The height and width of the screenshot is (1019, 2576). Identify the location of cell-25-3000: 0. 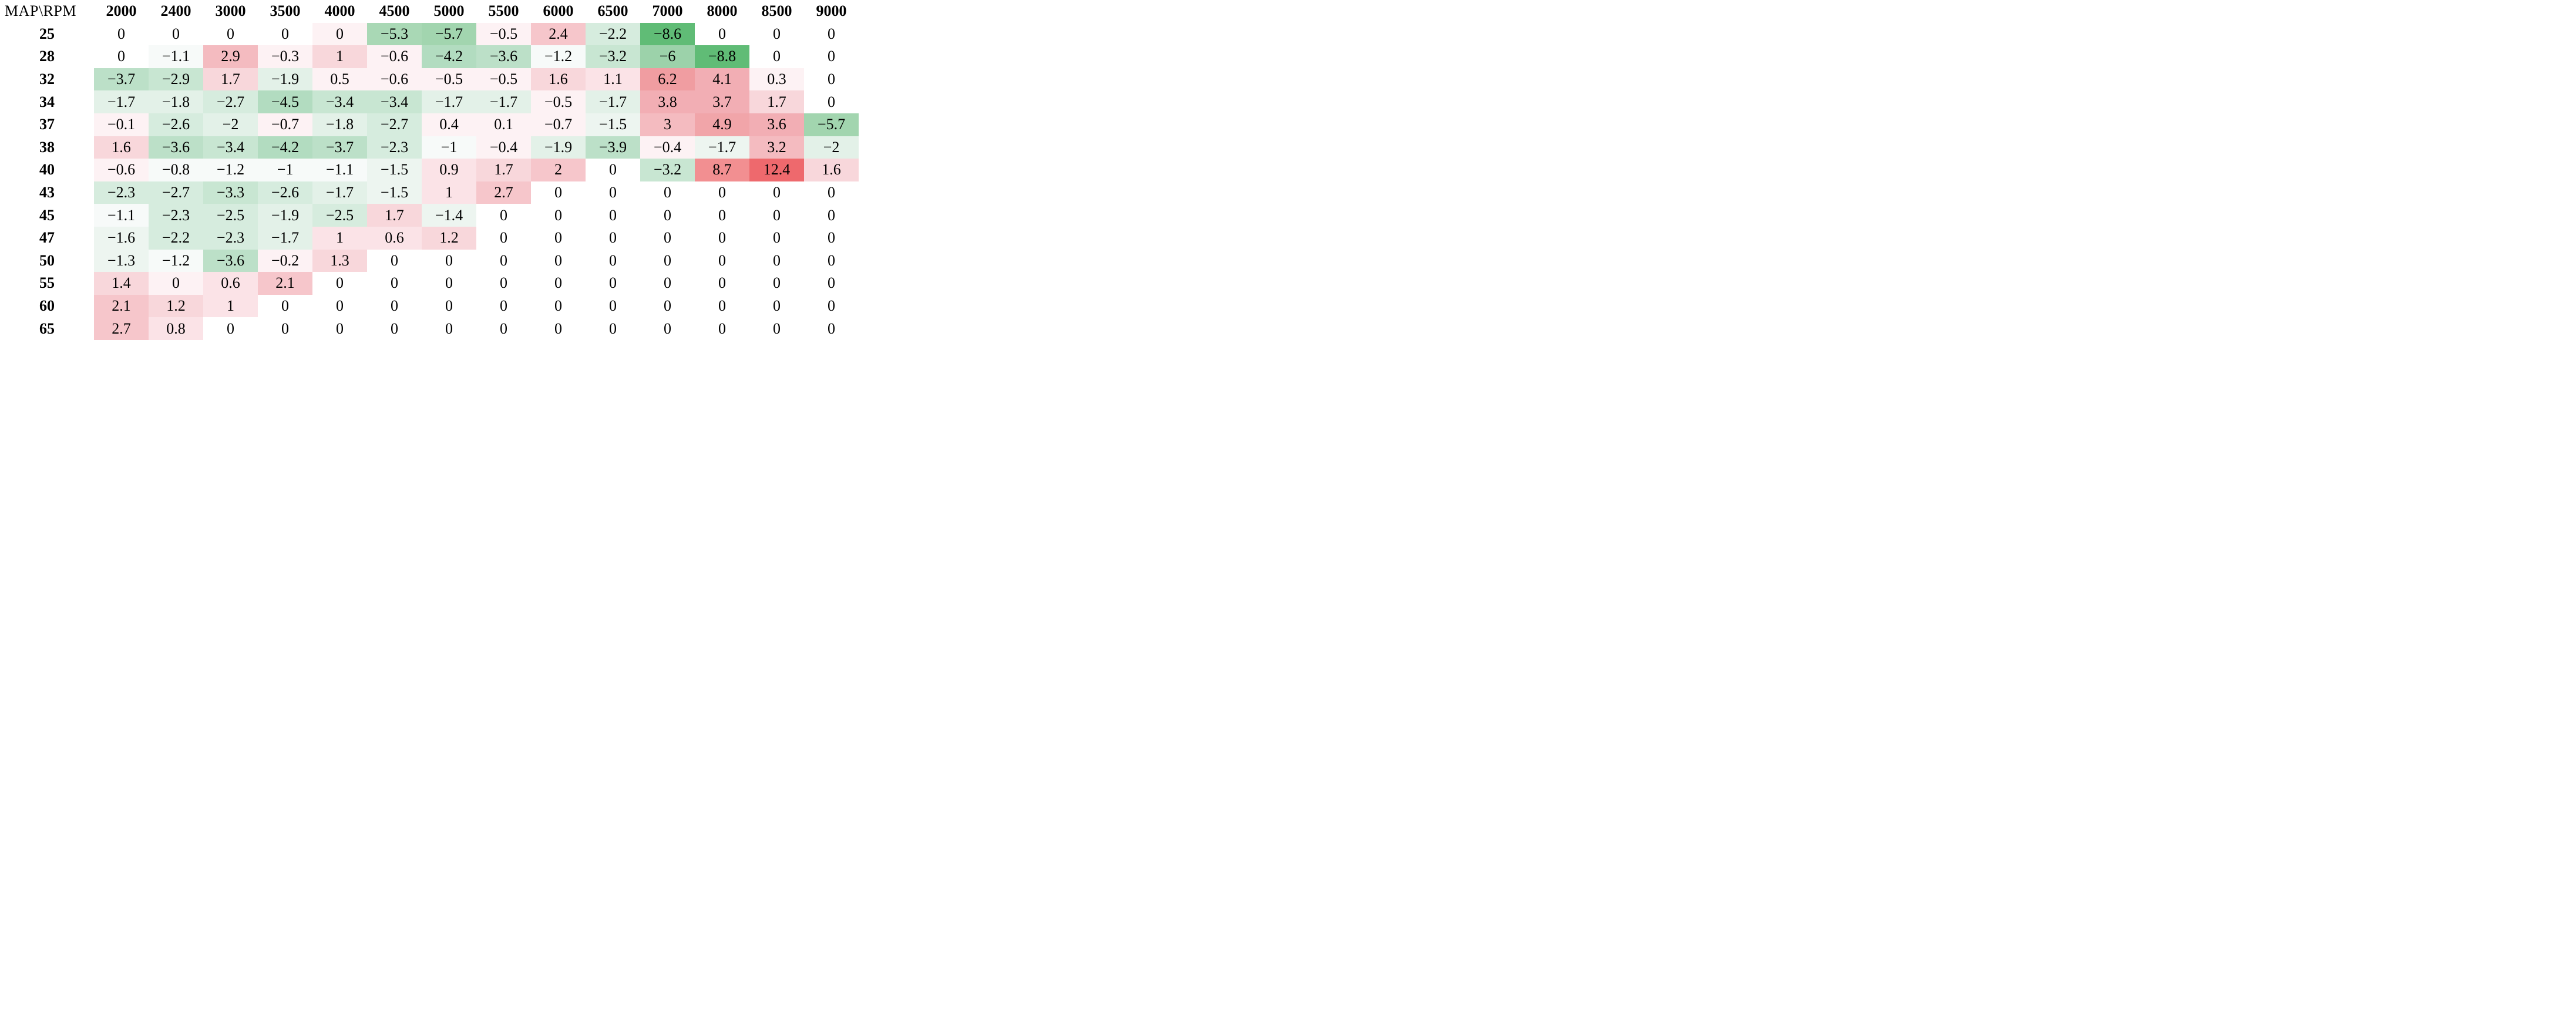
(230, 34).